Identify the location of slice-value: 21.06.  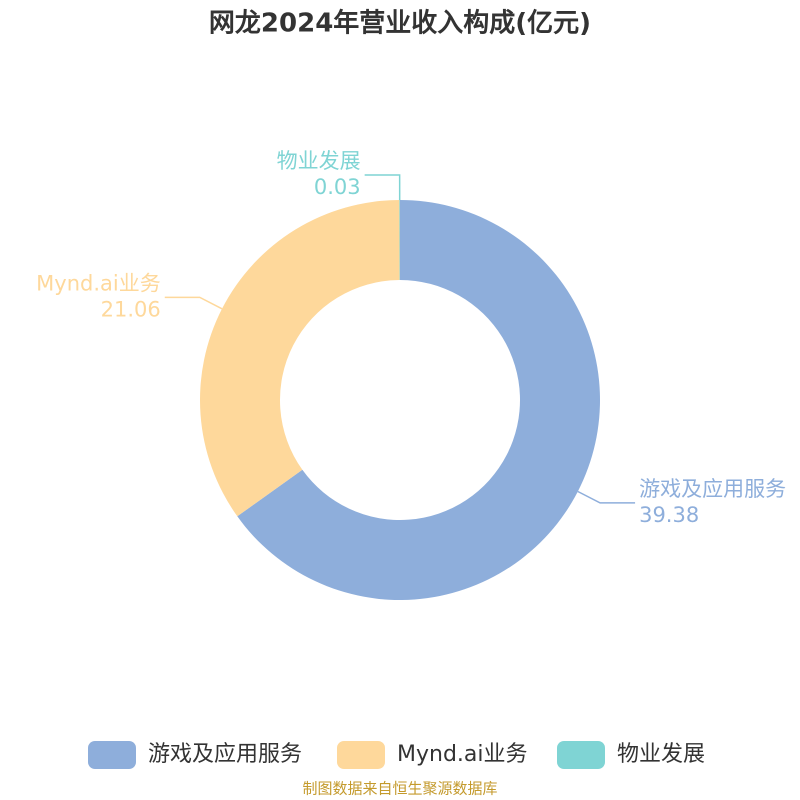
(131, 309).